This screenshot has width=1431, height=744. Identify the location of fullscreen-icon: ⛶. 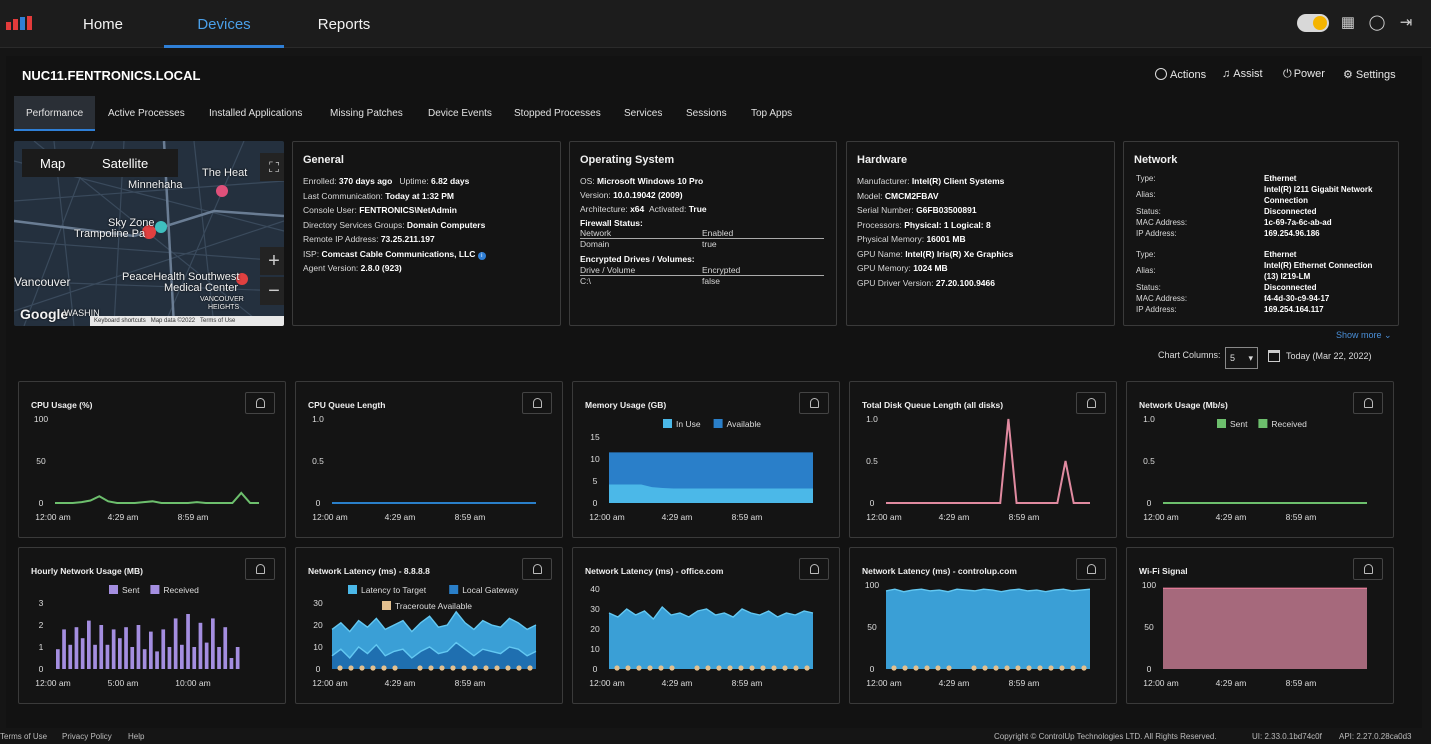
(272, 167).